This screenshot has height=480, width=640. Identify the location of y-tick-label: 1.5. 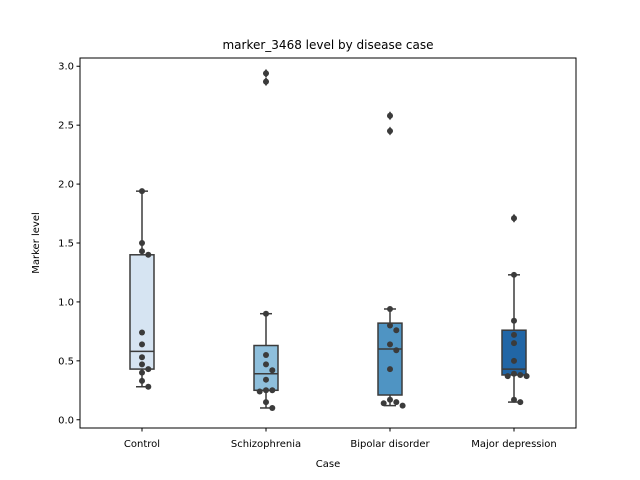
(66, 244).